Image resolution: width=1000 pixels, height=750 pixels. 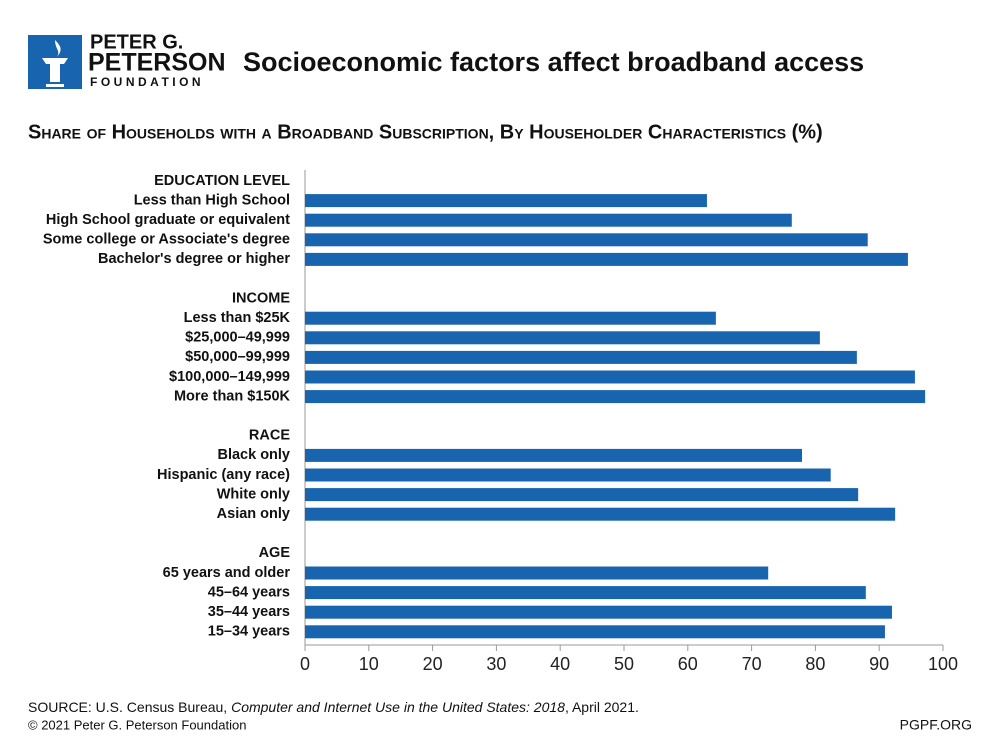 I want to click on category-label: White only, so click(x=253, y=494).